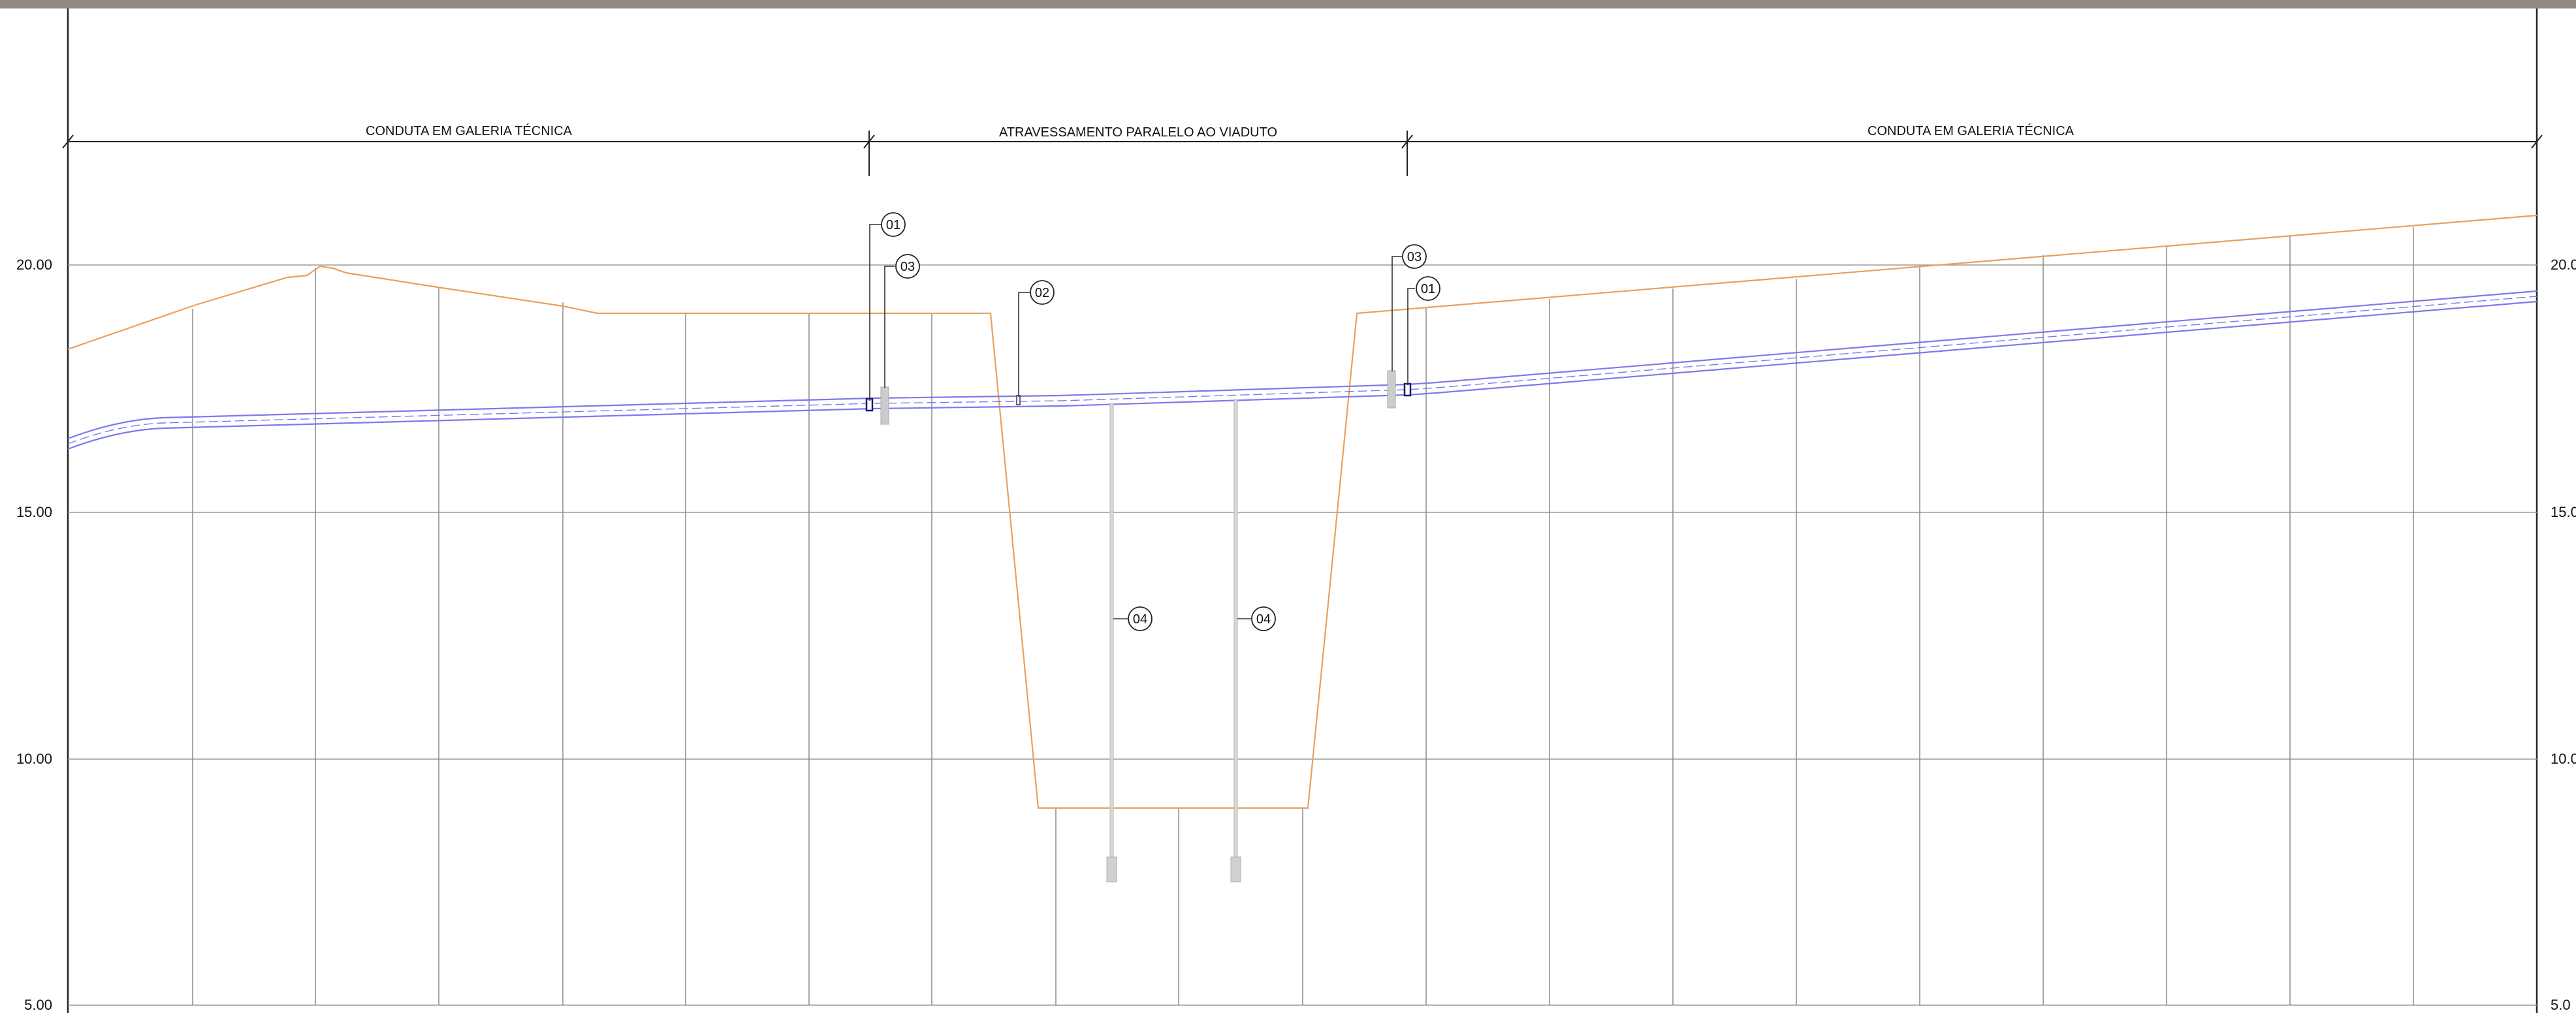 The height and width of the screenshot is (1013, 2576). I want to click on elevation-label-right: 15.0, so click(2564, 512).